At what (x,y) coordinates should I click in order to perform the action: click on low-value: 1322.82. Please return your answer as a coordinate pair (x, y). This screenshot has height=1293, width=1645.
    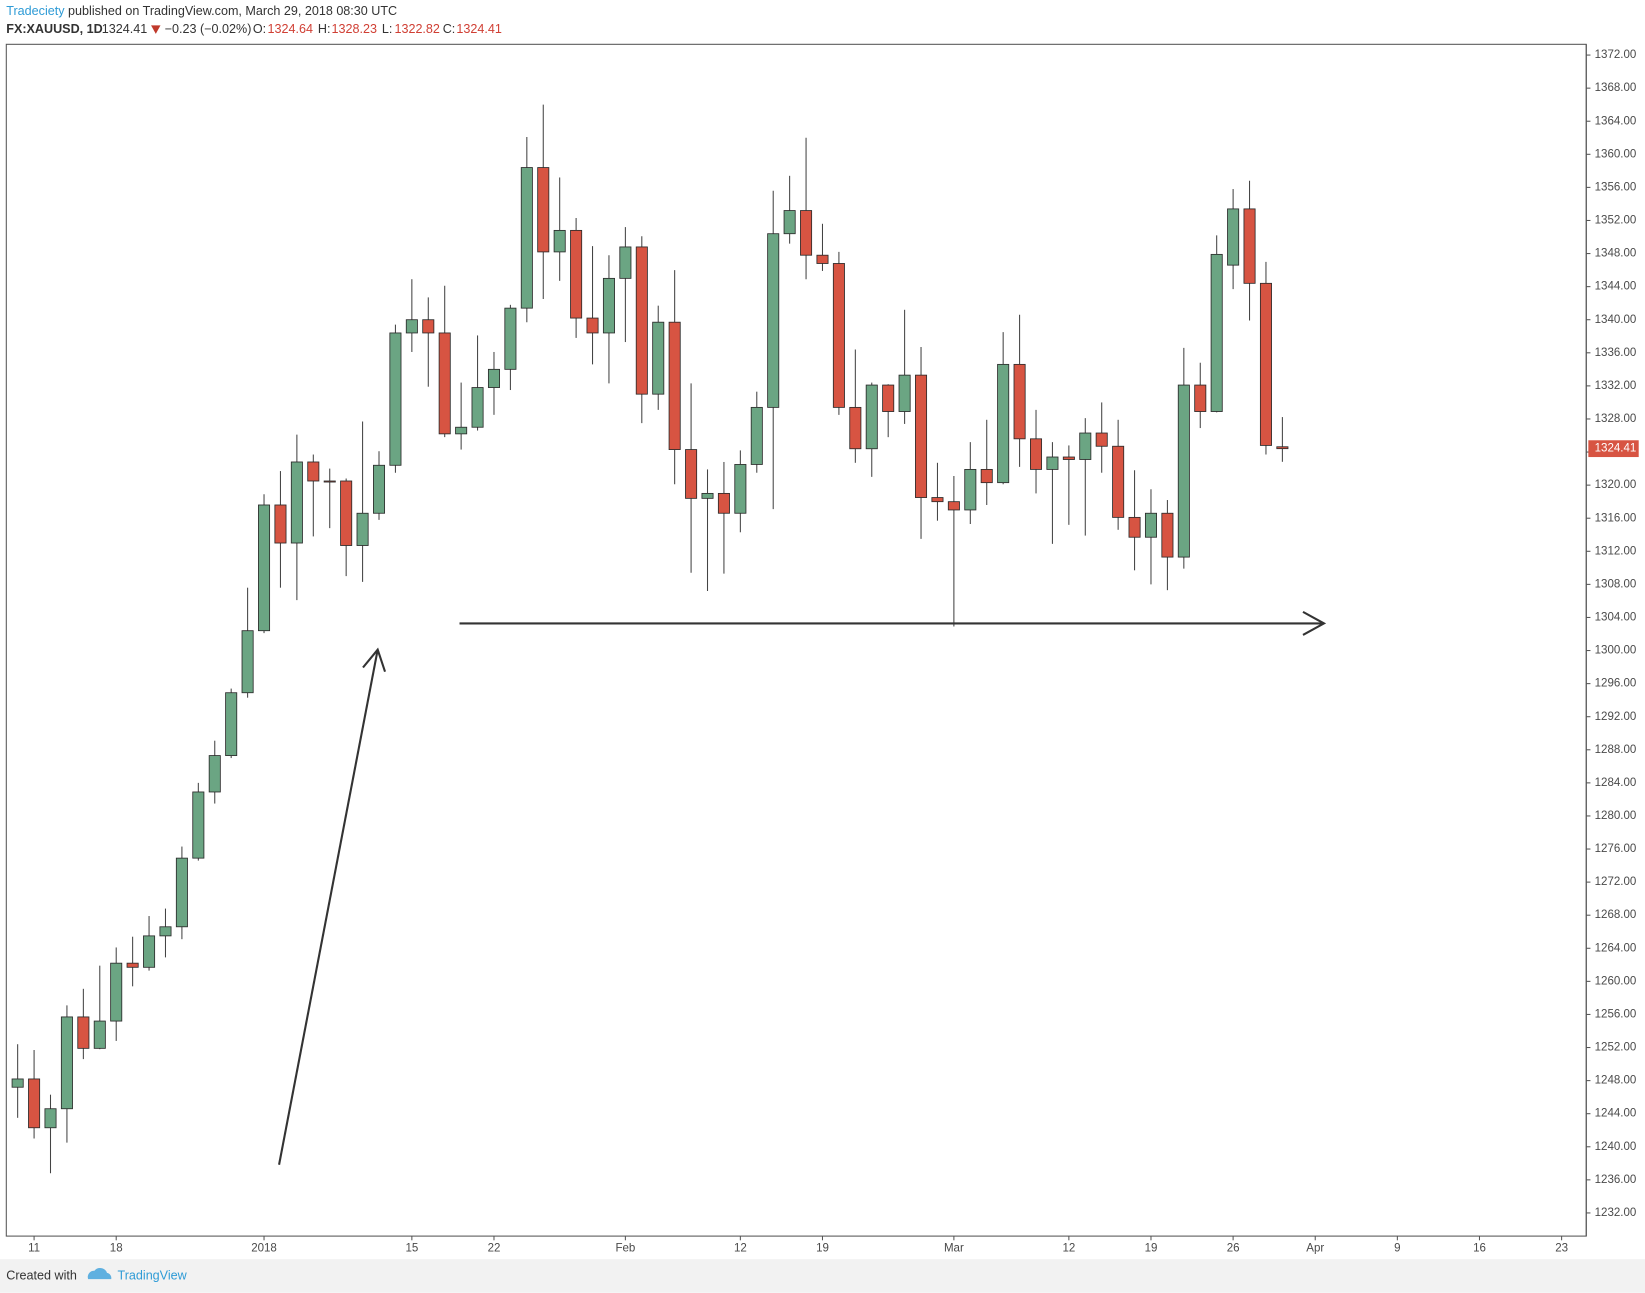
    Looking at the image, I should click on (416, 29).